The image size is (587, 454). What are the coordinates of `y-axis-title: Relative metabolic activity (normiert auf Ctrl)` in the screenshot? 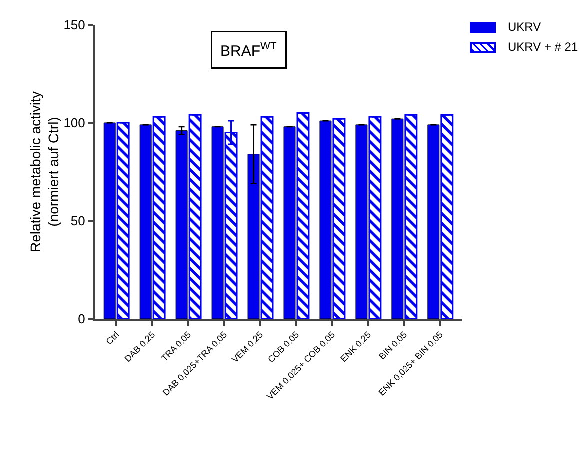 It's located at (44, 172).